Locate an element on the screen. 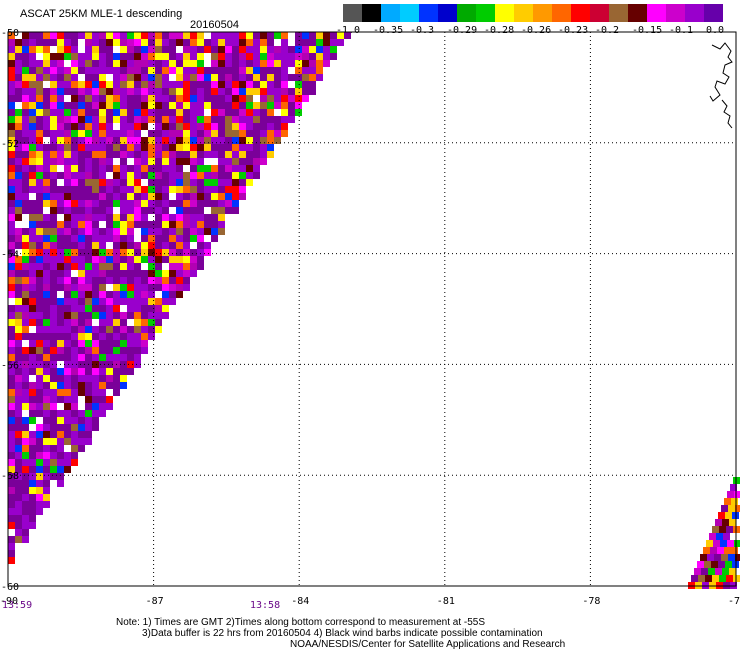  lon-label: -90 is located at coordinates (9, 601).